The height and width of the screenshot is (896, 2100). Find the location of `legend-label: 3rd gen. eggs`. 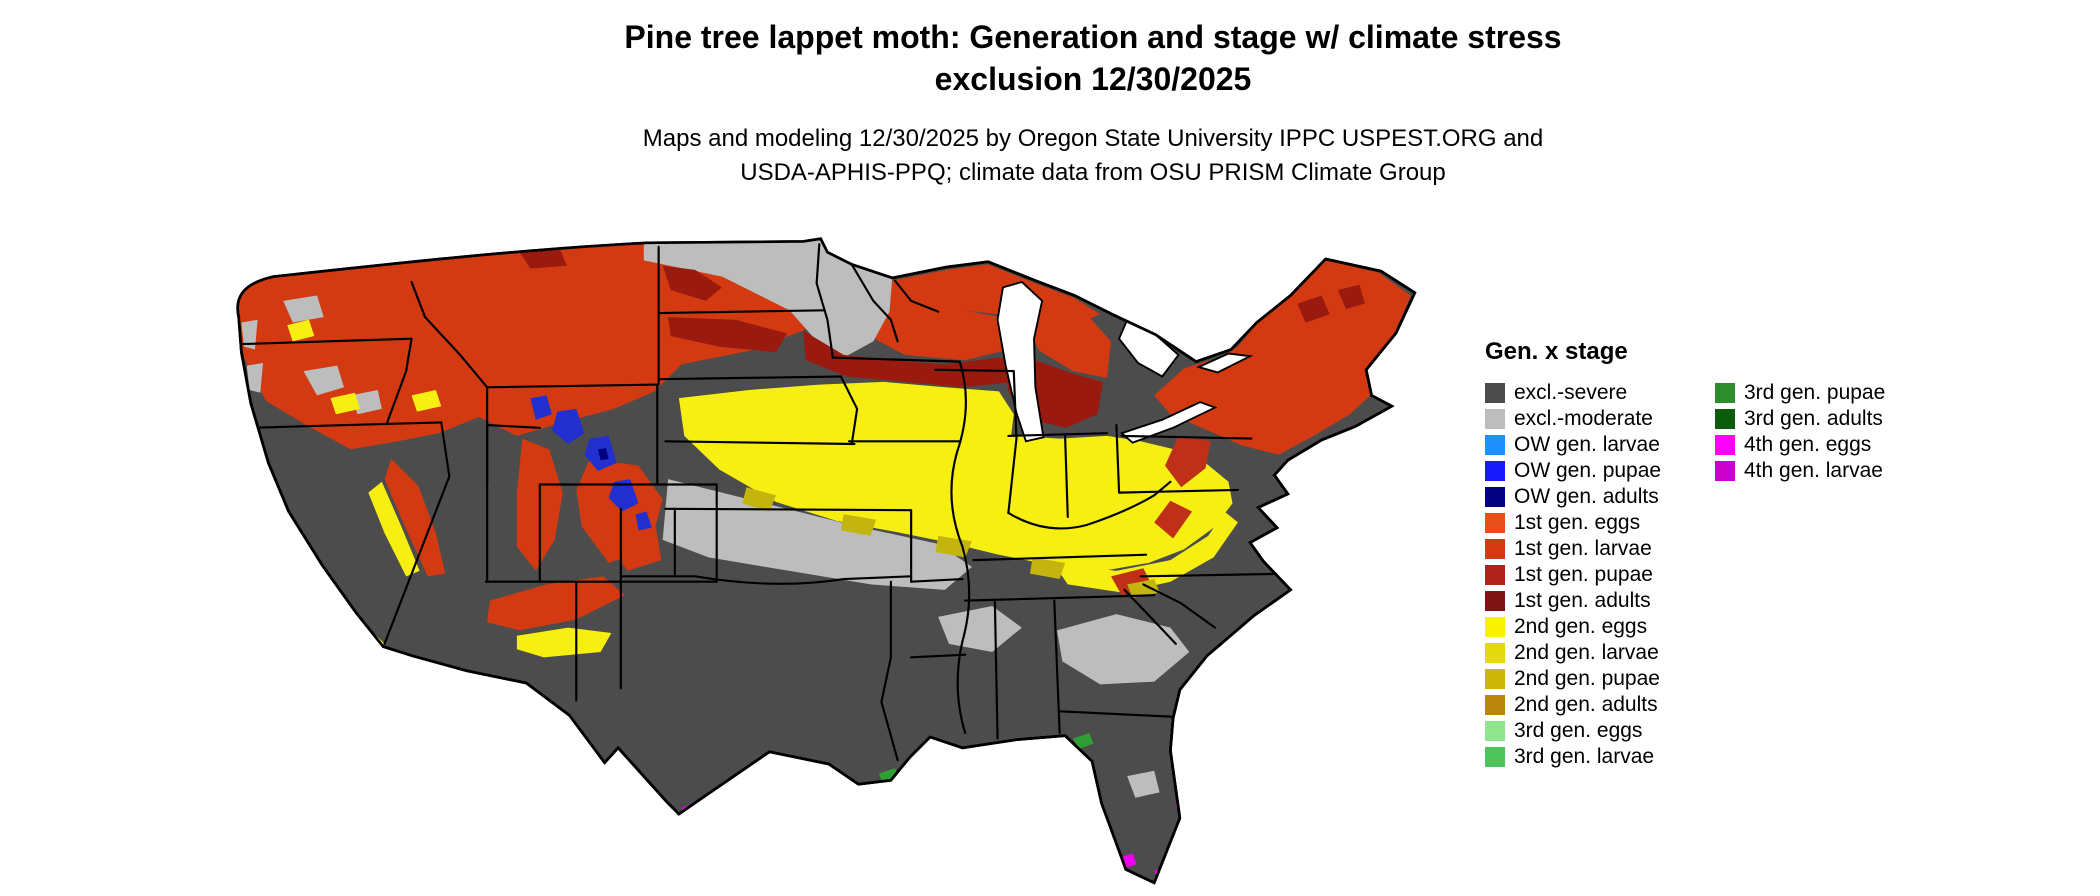

legend-label: 3rd gen. eggs is located at coordinates (1578, 730).